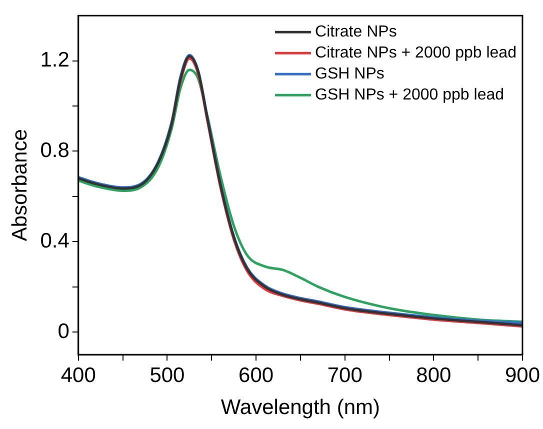  What do you see at coordinates (344, 375) in the screenshot?
I see `x-tick-label: 700` at bounding box center [344, 375].